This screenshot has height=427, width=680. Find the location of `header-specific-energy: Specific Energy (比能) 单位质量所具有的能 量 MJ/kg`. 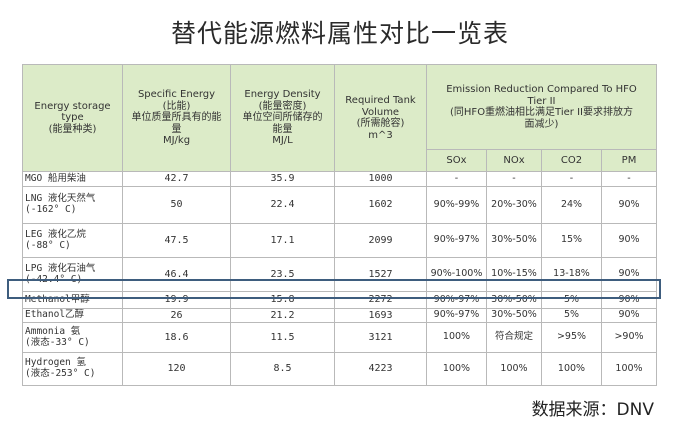

header-specific-energy: Specific Energy (比能) 单位质量所具有的能 量 MJ/kg is located at coordinates (176, 118).